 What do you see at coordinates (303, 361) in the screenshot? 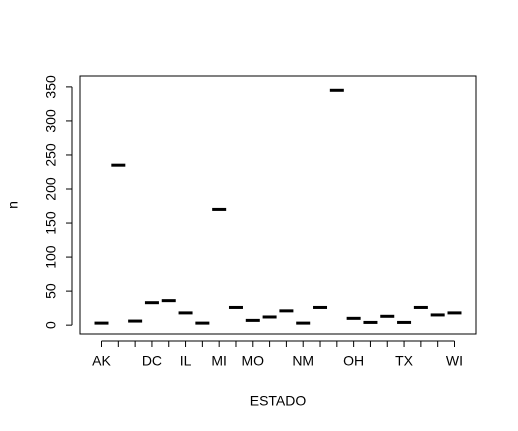
I see `x-tick-label: NM` at bounding box center [303, 361].